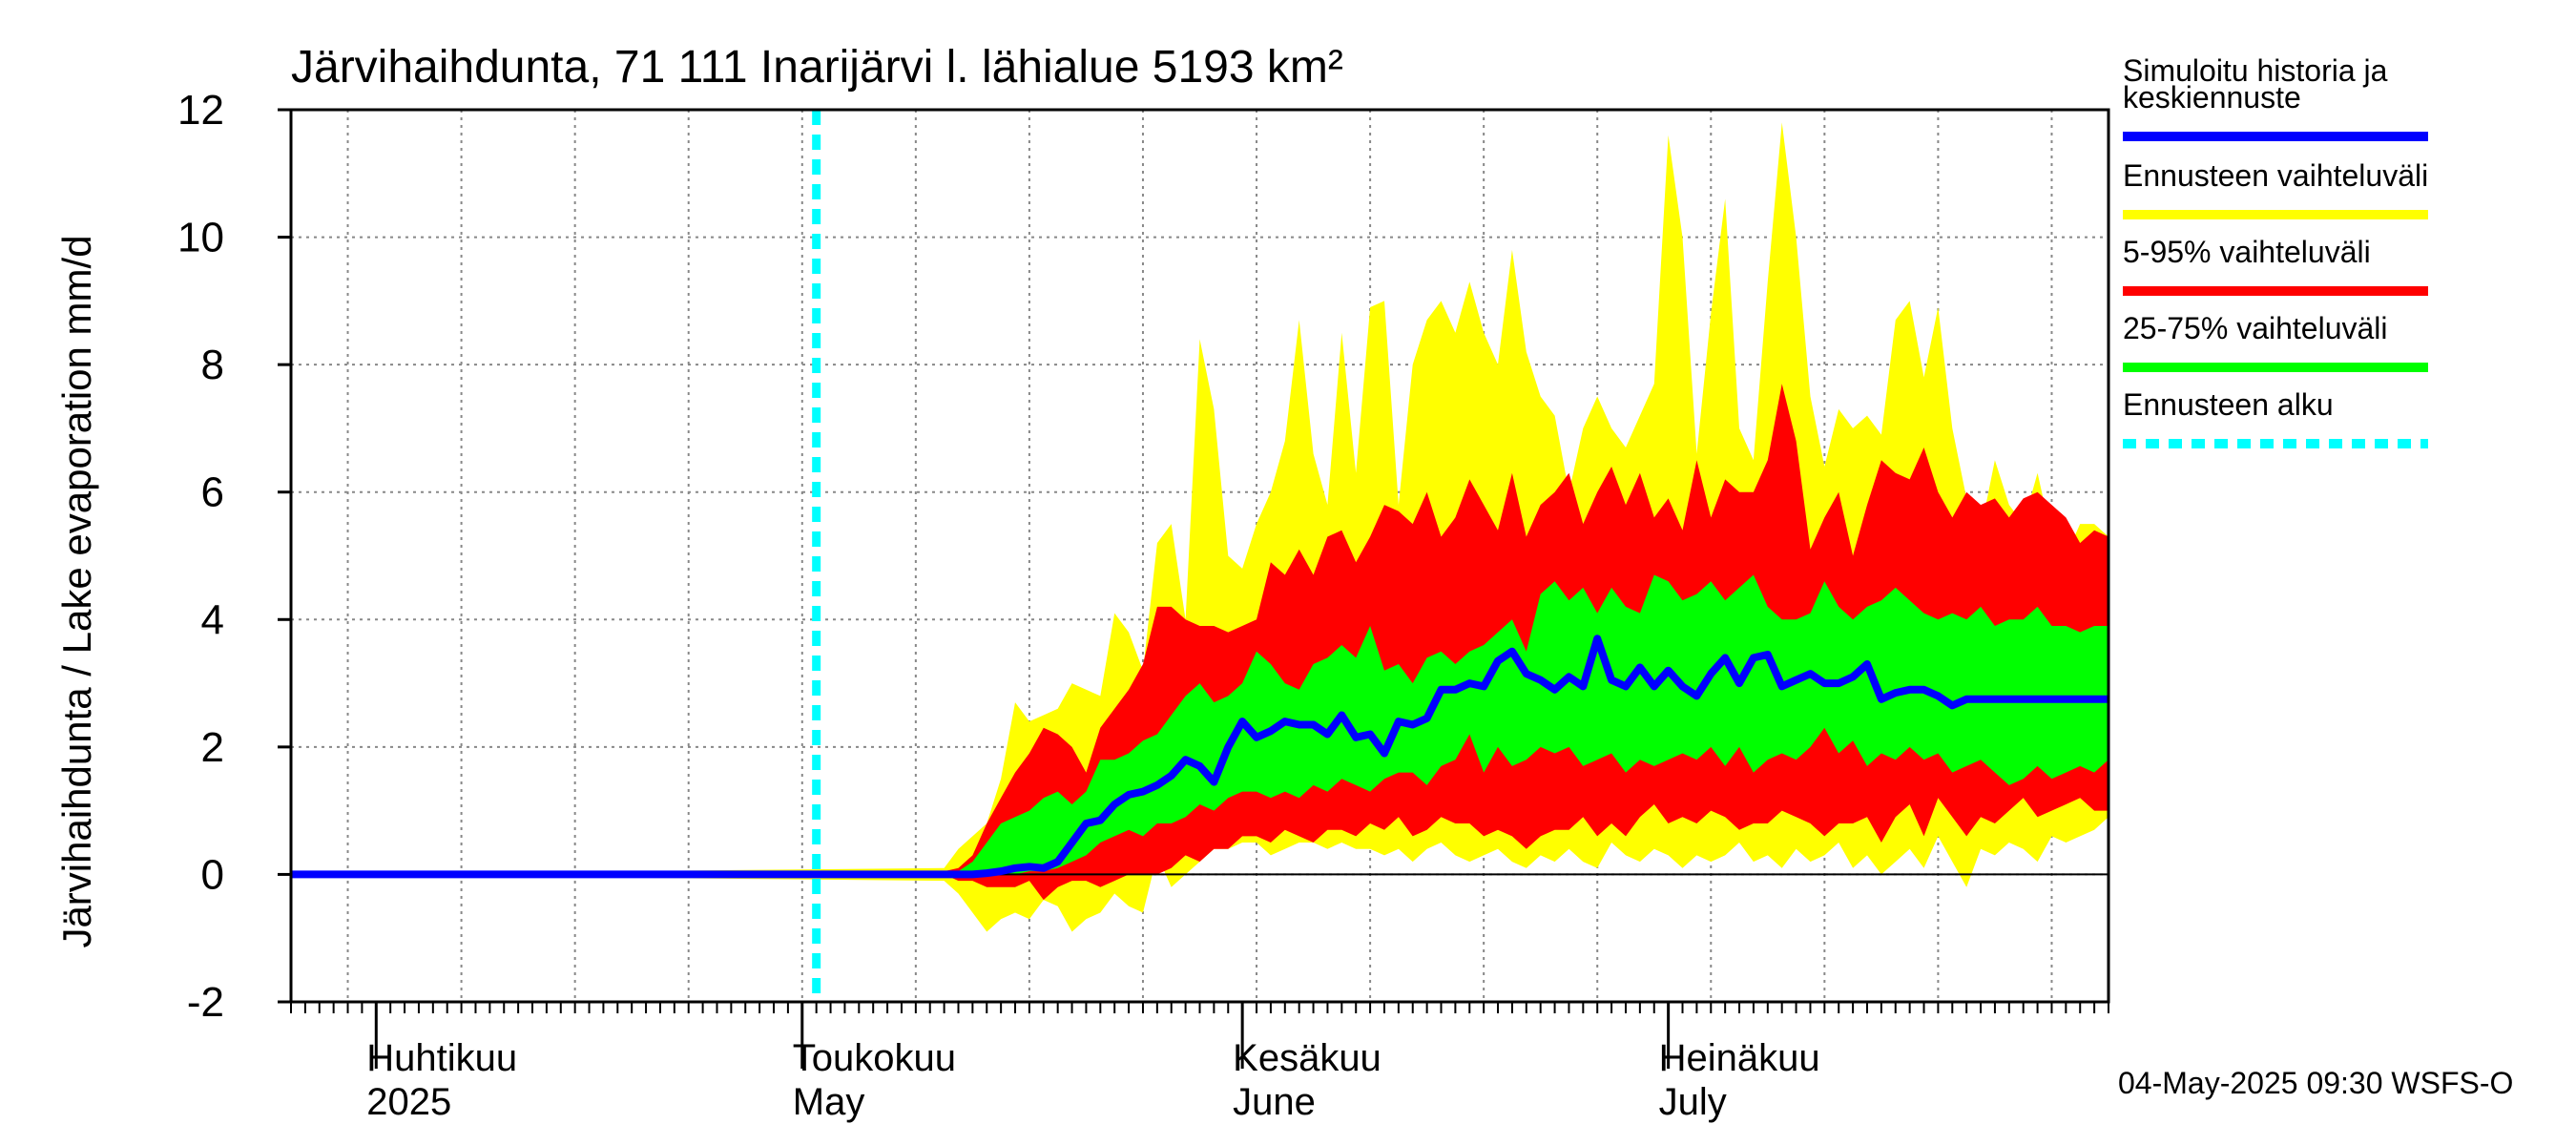 The height and width of the screenshot is (1145, 2576). Describe the element at coordinates (874, 1058) in the screenshot. I see `month-label-fi: Toukokuu` at that location.